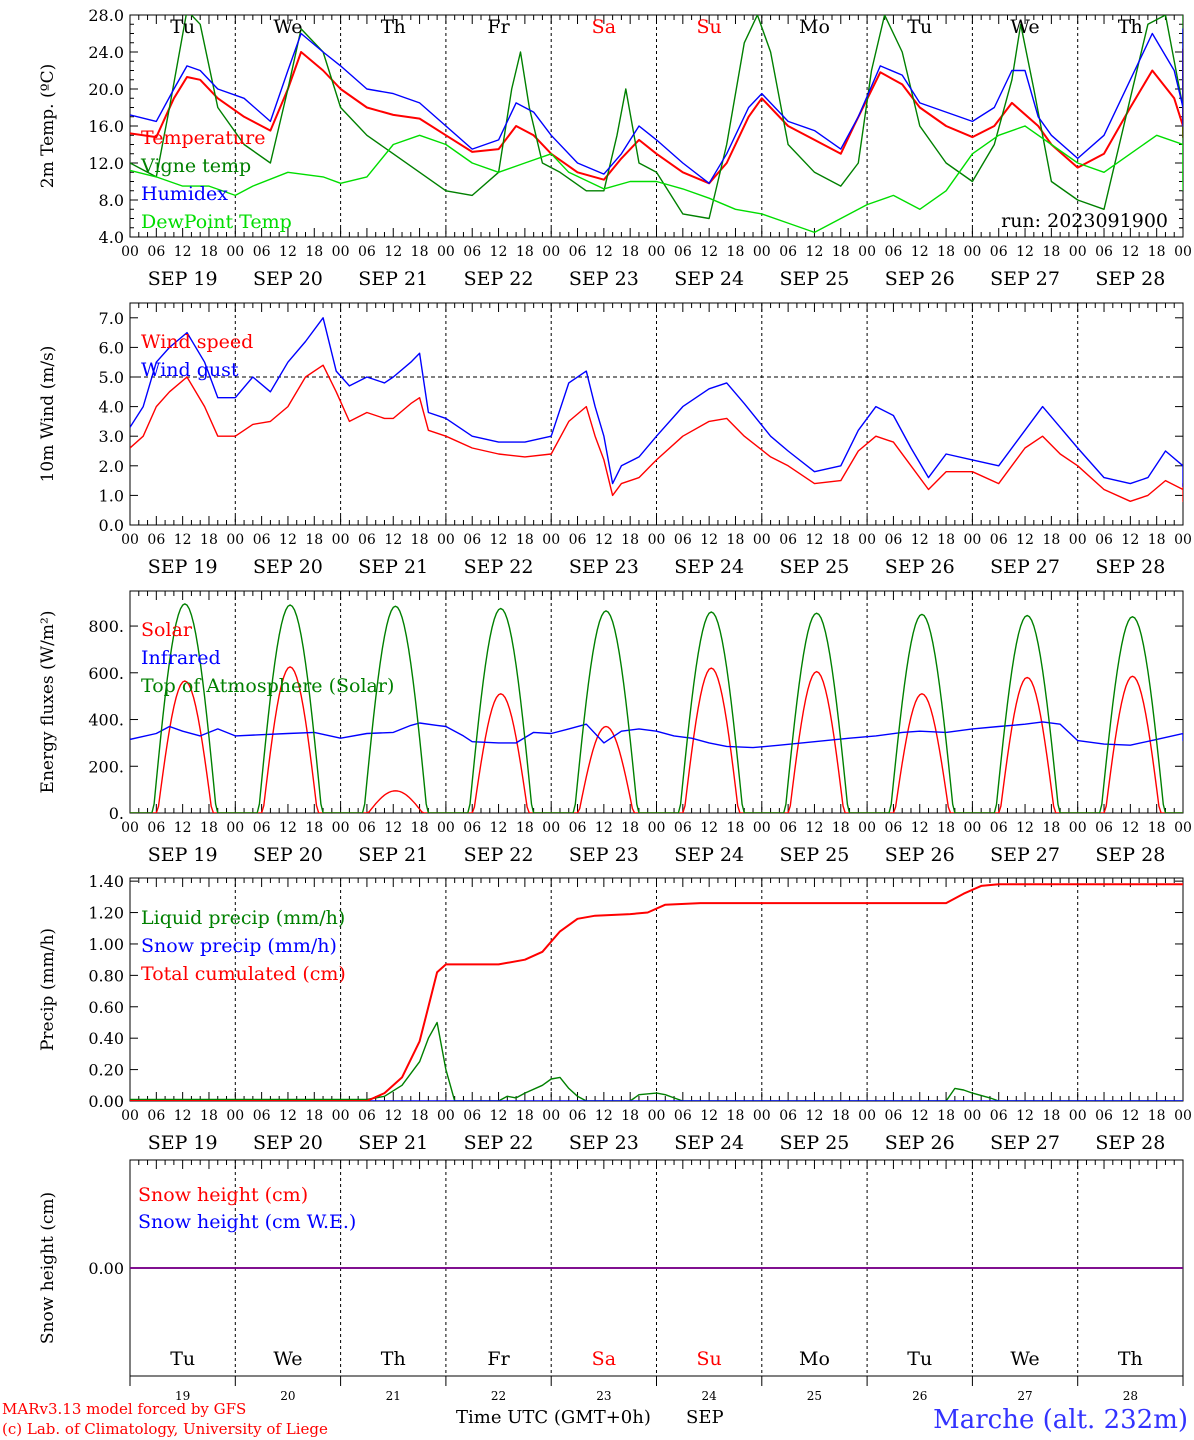 The height and width of the screenshot is (1440, 1194). Describe the element at coordinates (393, 27) in the screenshot. I see `weekday-label: Th` at that location.